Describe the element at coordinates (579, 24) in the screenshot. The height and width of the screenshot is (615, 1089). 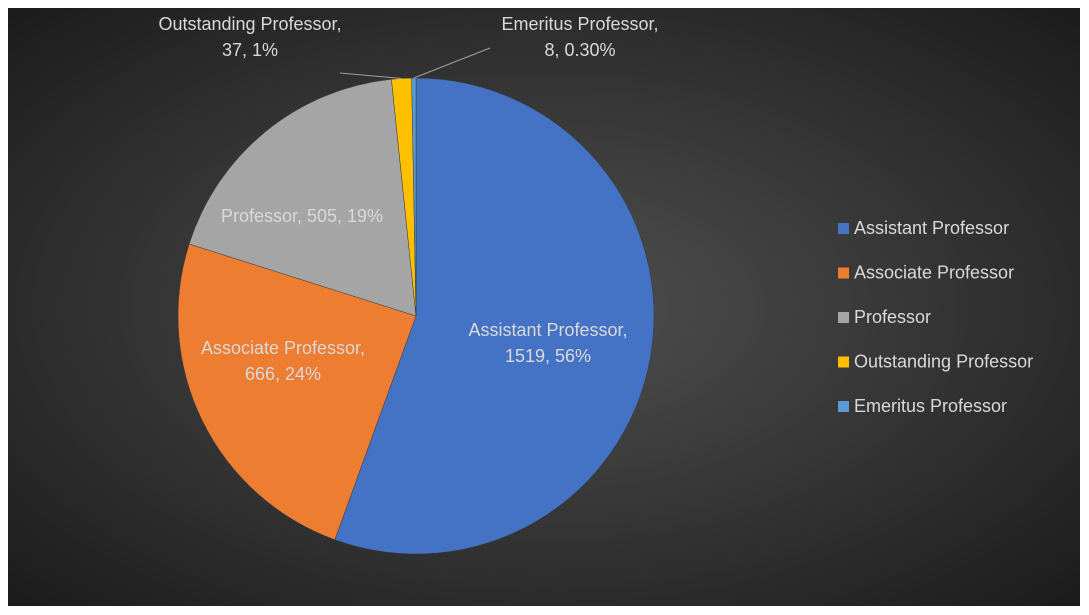
I see `label-line: Emeritus Professor,` at that location.